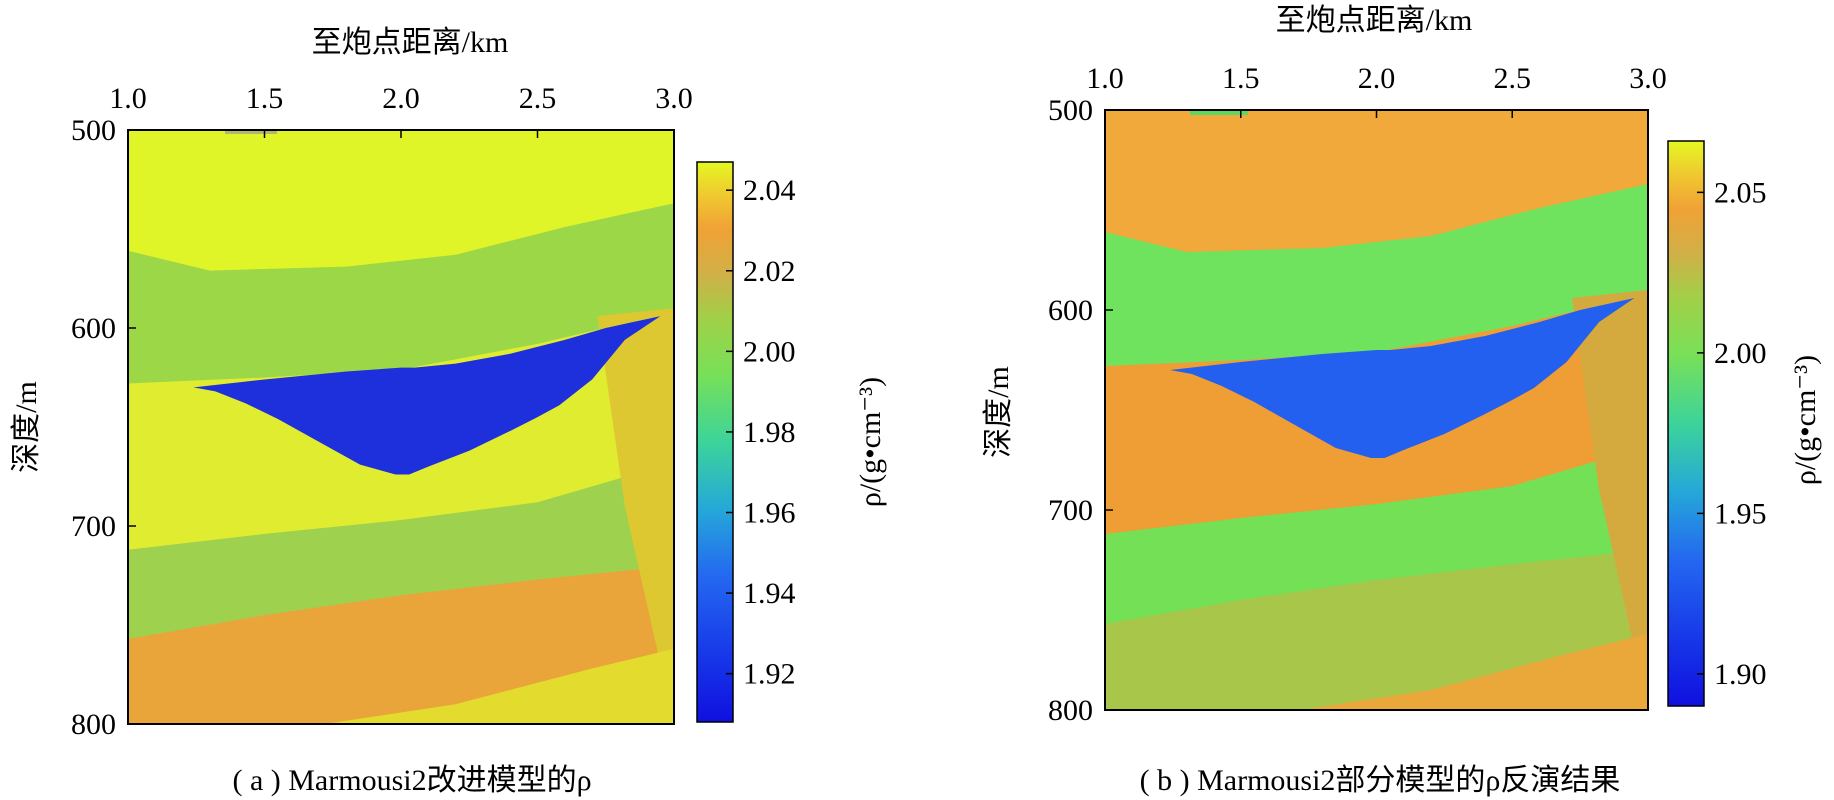 The image size is (1834, 800). I want to click on colorbar-ticks: 1.92 1.94 1.96 1.98 2.00 2.02 2.04, so click(761, 432).